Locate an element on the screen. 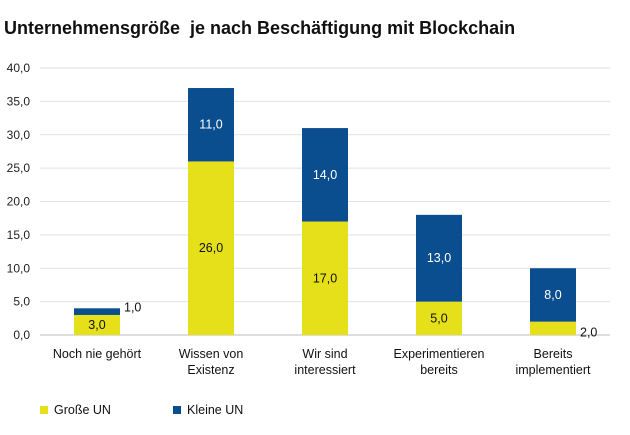  data-label: 13,0 is located at coordinates (439, 258).